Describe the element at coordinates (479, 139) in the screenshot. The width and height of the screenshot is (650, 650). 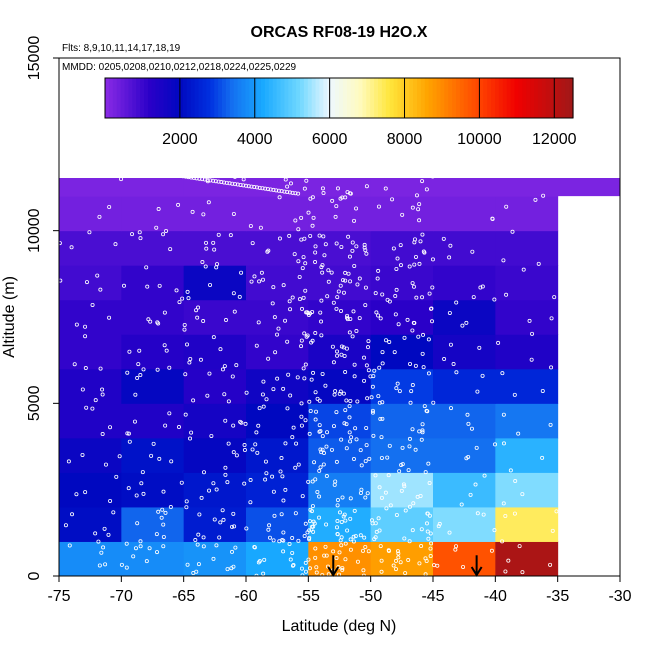
I see `colorbar-tick-label: 10000` at that location.